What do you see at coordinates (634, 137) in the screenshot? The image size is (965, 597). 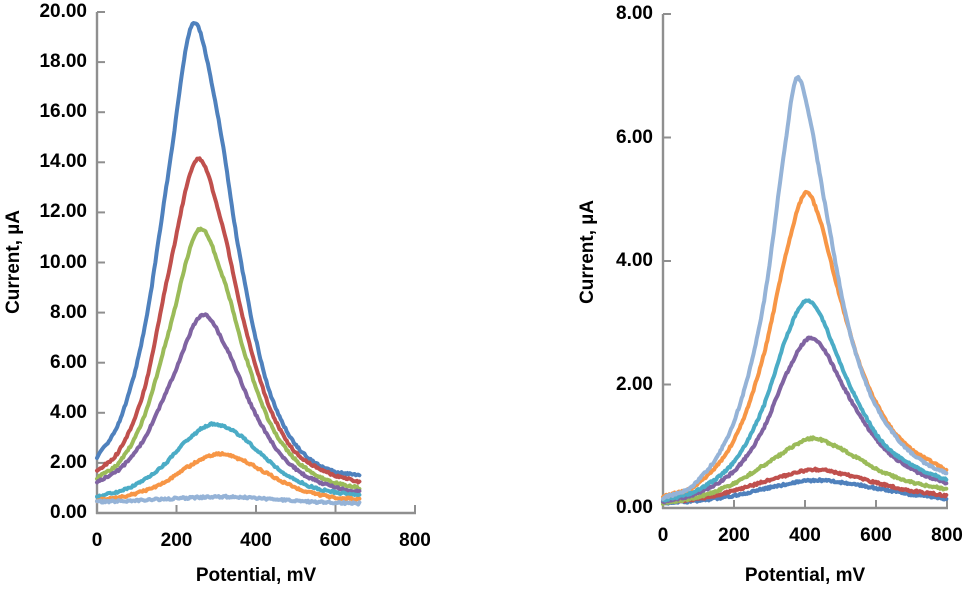 I see `right-plot-y-tick-label: 6.00` at bounding box center [634, 137].